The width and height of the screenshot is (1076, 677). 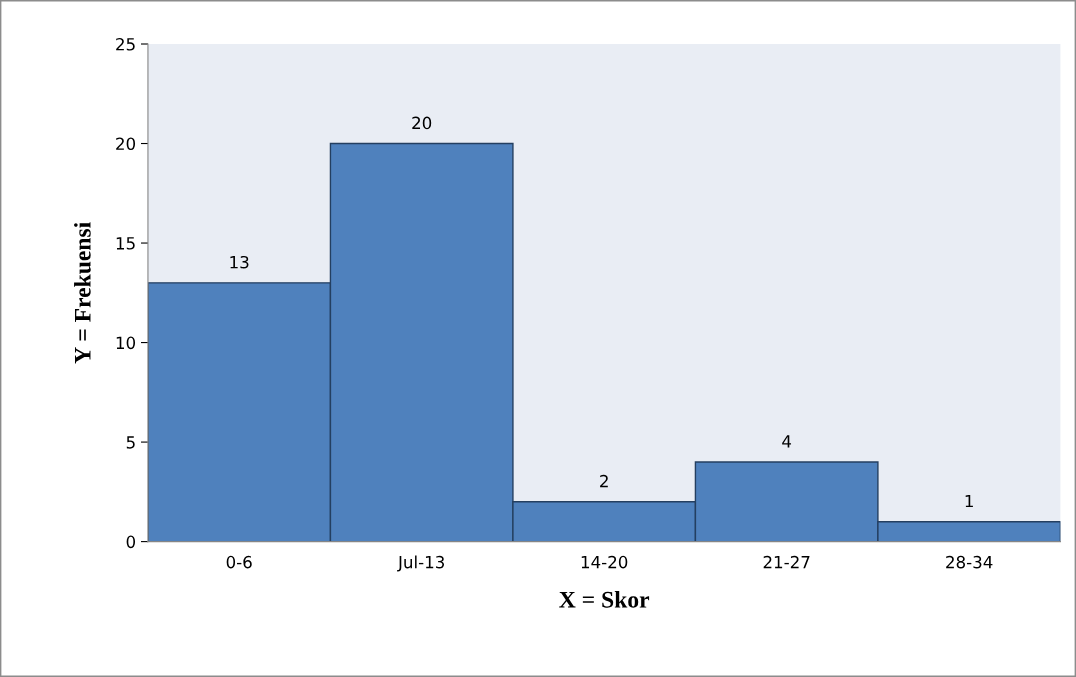 I want to click on data-label: 4, so click(x=787, y=441).